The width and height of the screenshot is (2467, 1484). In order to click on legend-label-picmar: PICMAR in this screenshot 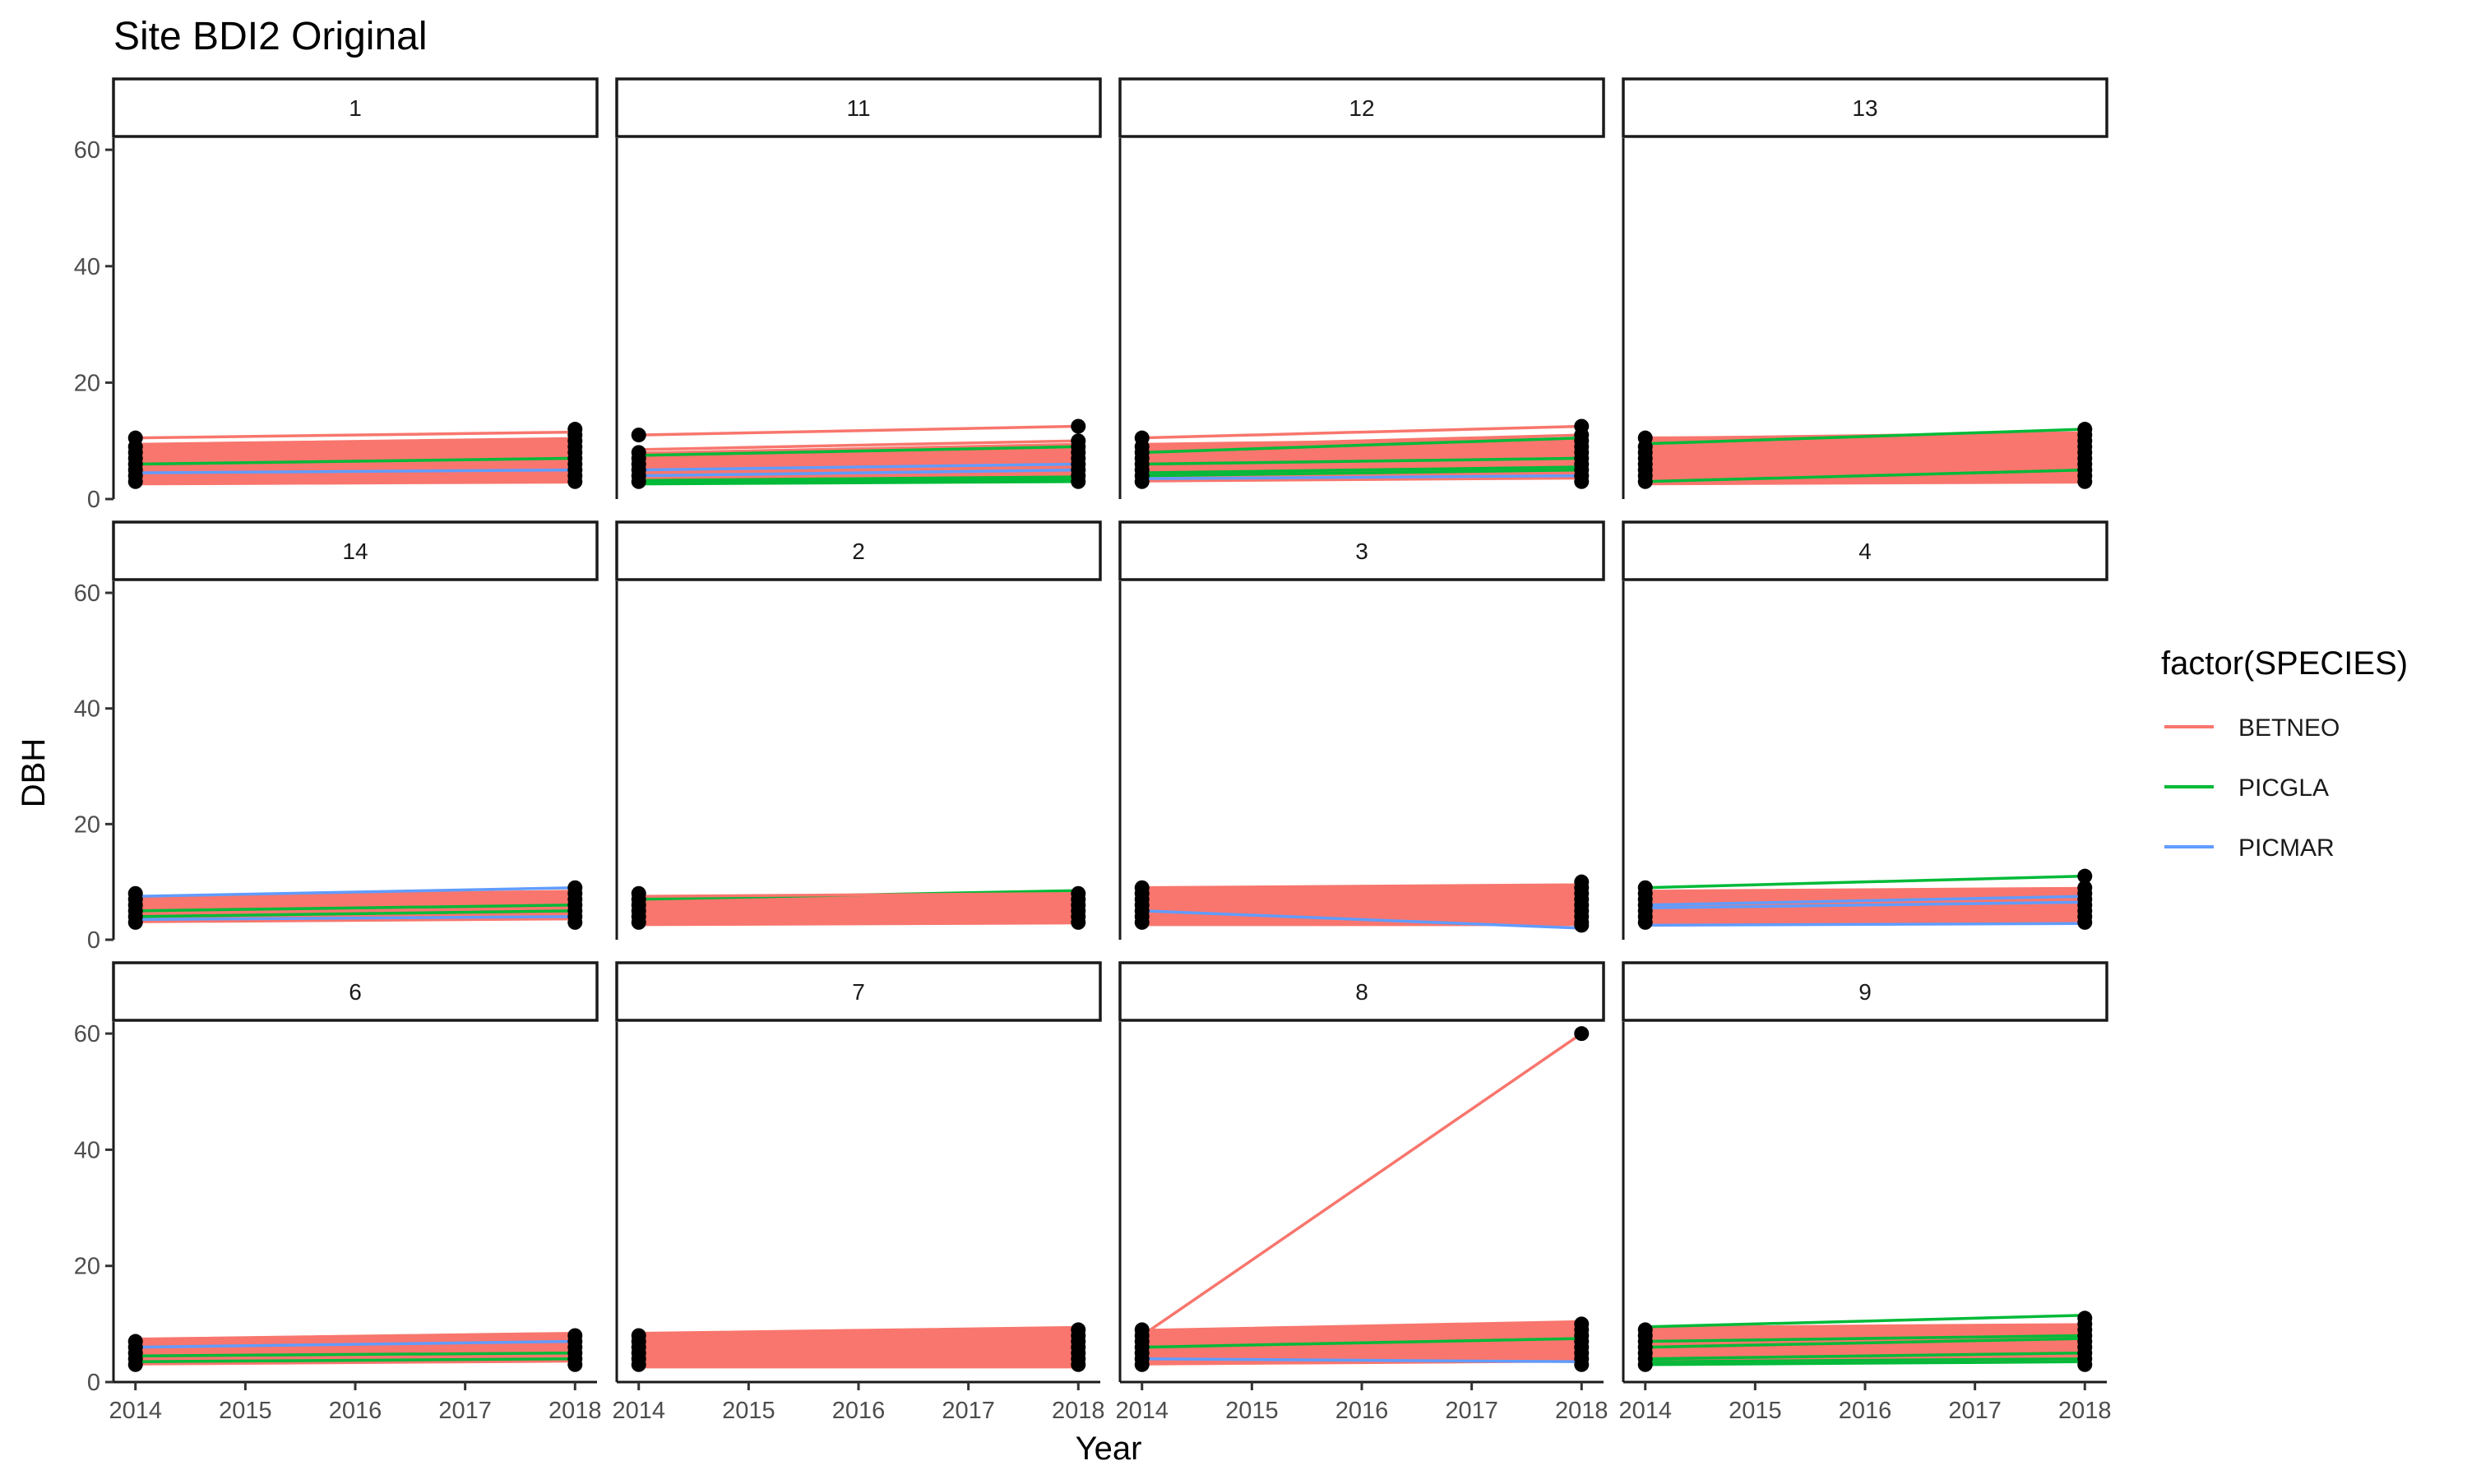, I will do `click(2286, 848)`.